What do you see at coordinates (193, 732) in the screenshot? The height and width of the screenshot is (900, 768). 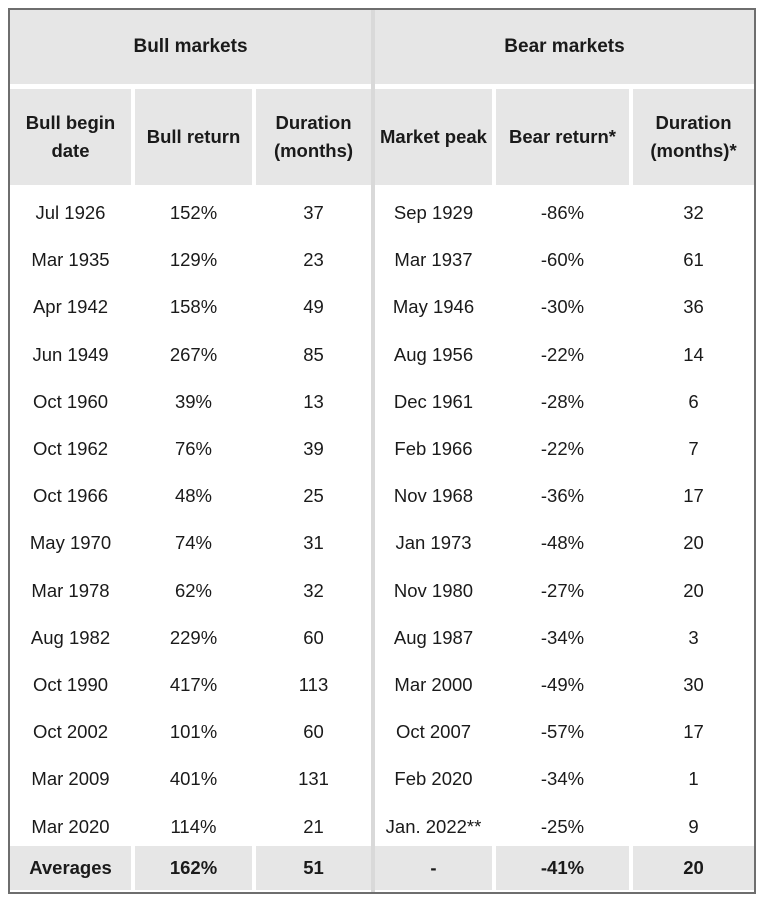 I see `cell-bull-return: 101%` at bounding box center [193, 732].